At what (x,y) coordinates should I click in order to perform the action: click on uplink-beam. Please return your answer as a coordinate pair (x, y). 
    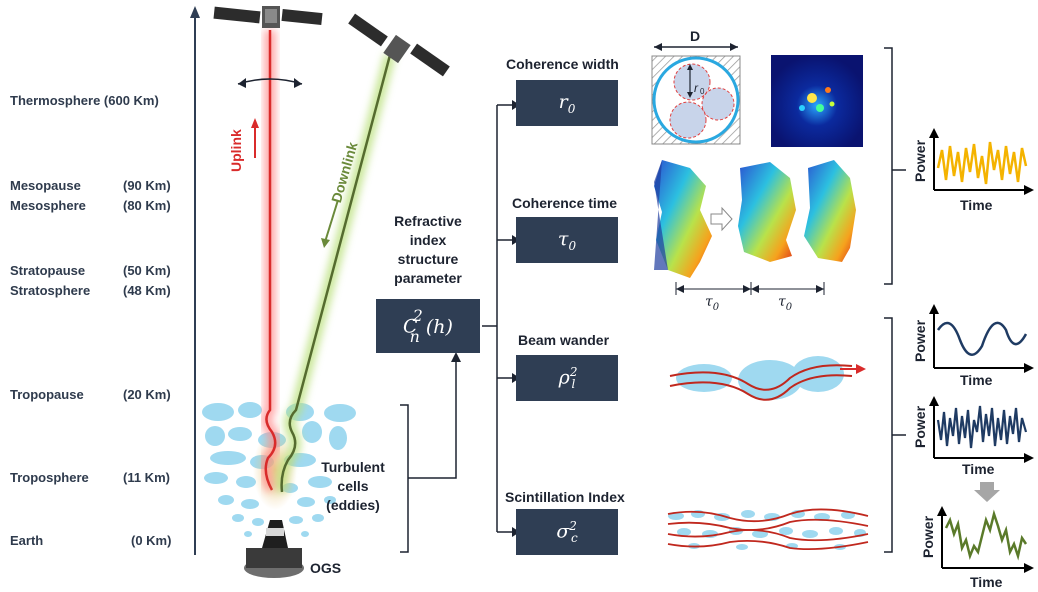
    Looking at the image, I should click on (270, 260).